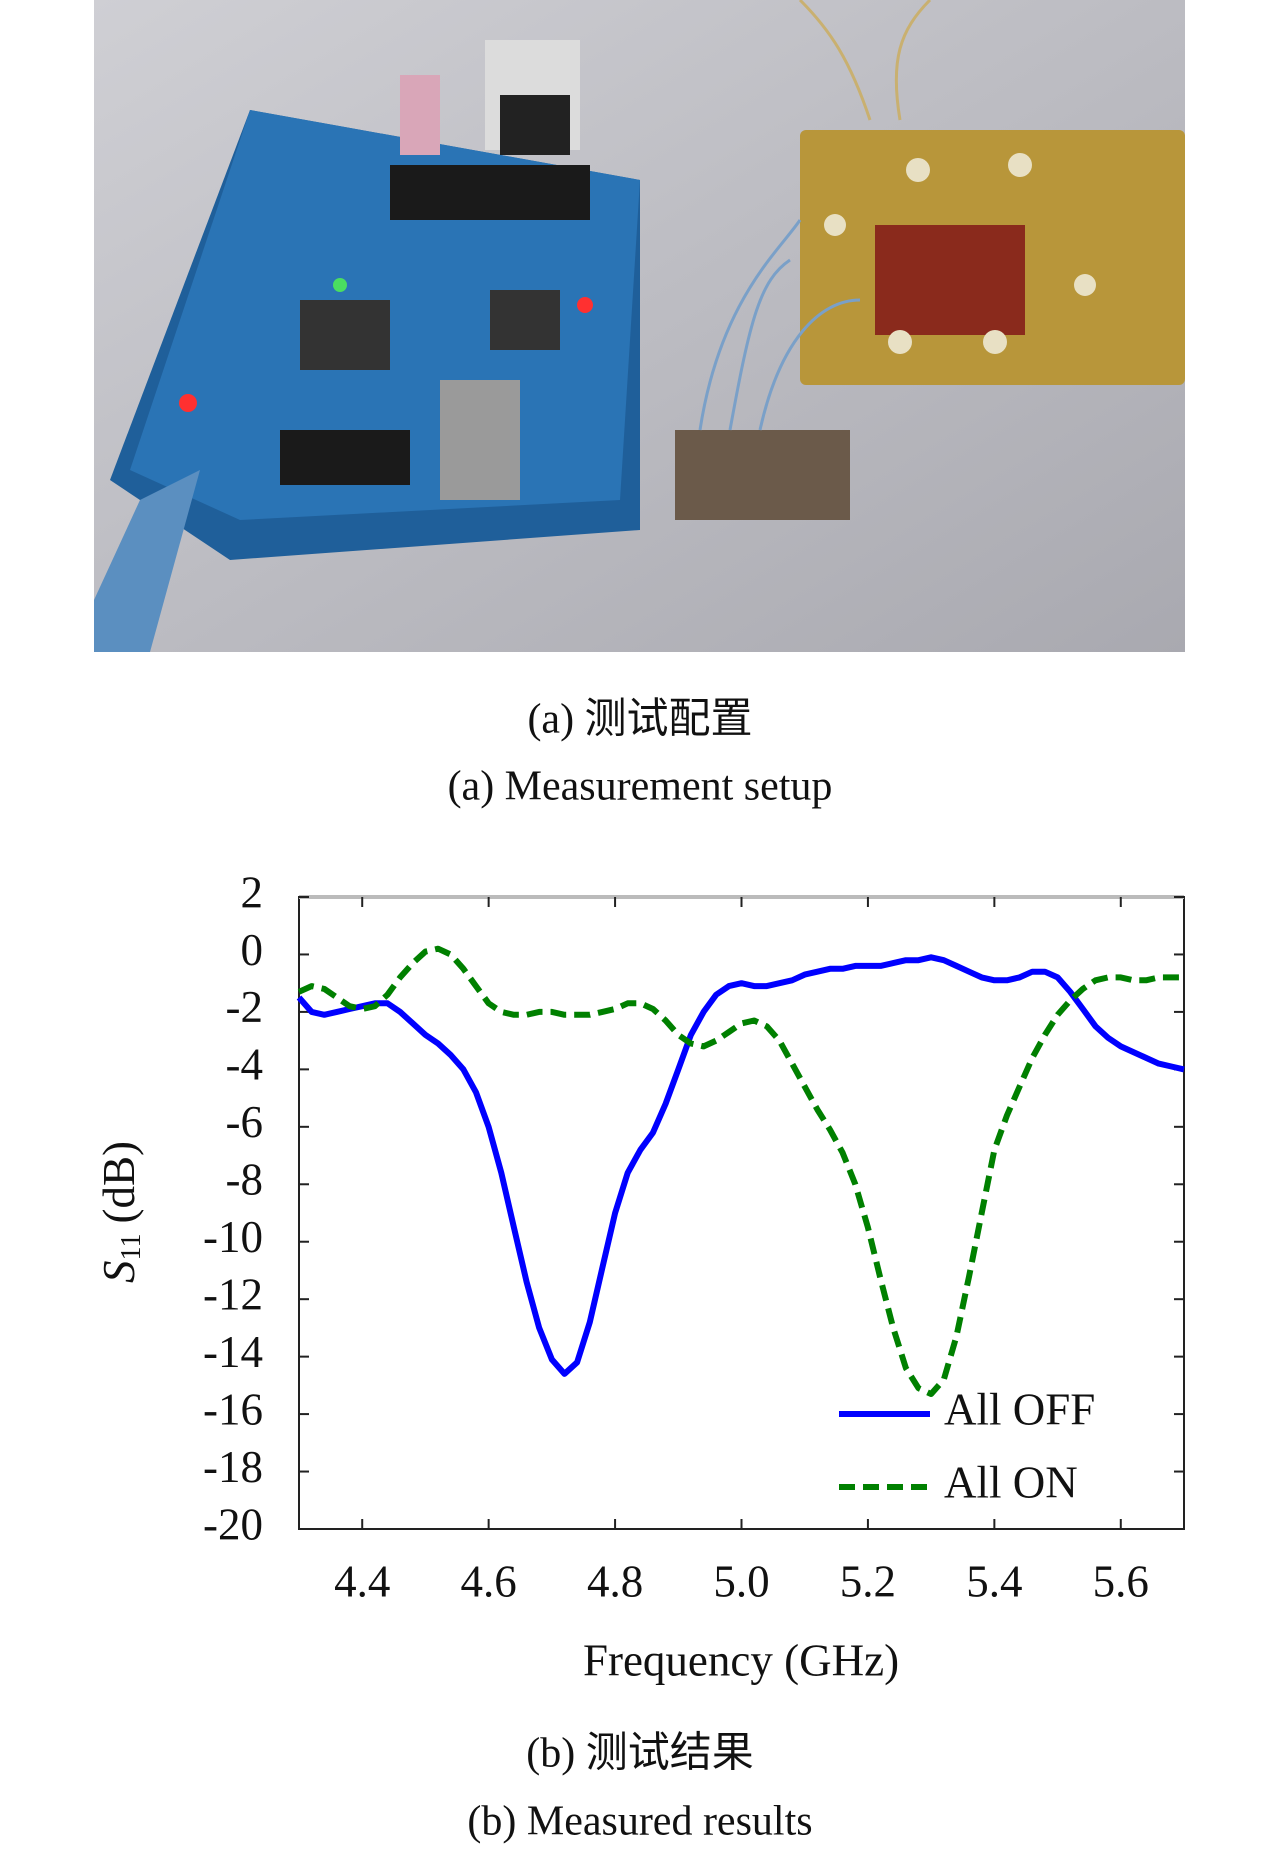 The width and height of the screenshot is (1280, 1865). What do you see at coordinates (639, 1822) in the screenshot?
I see `caption: (b) Measured results` at bounding box center [639, 1822].